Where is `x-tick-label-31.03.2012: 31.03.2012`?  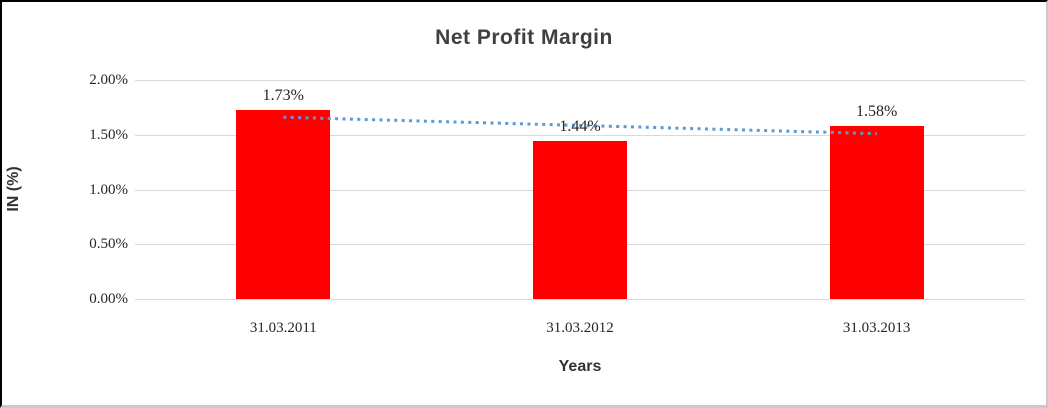 x-tick-label-31.03.2012: 31.03.2012 is located at coordinates (580, 328).